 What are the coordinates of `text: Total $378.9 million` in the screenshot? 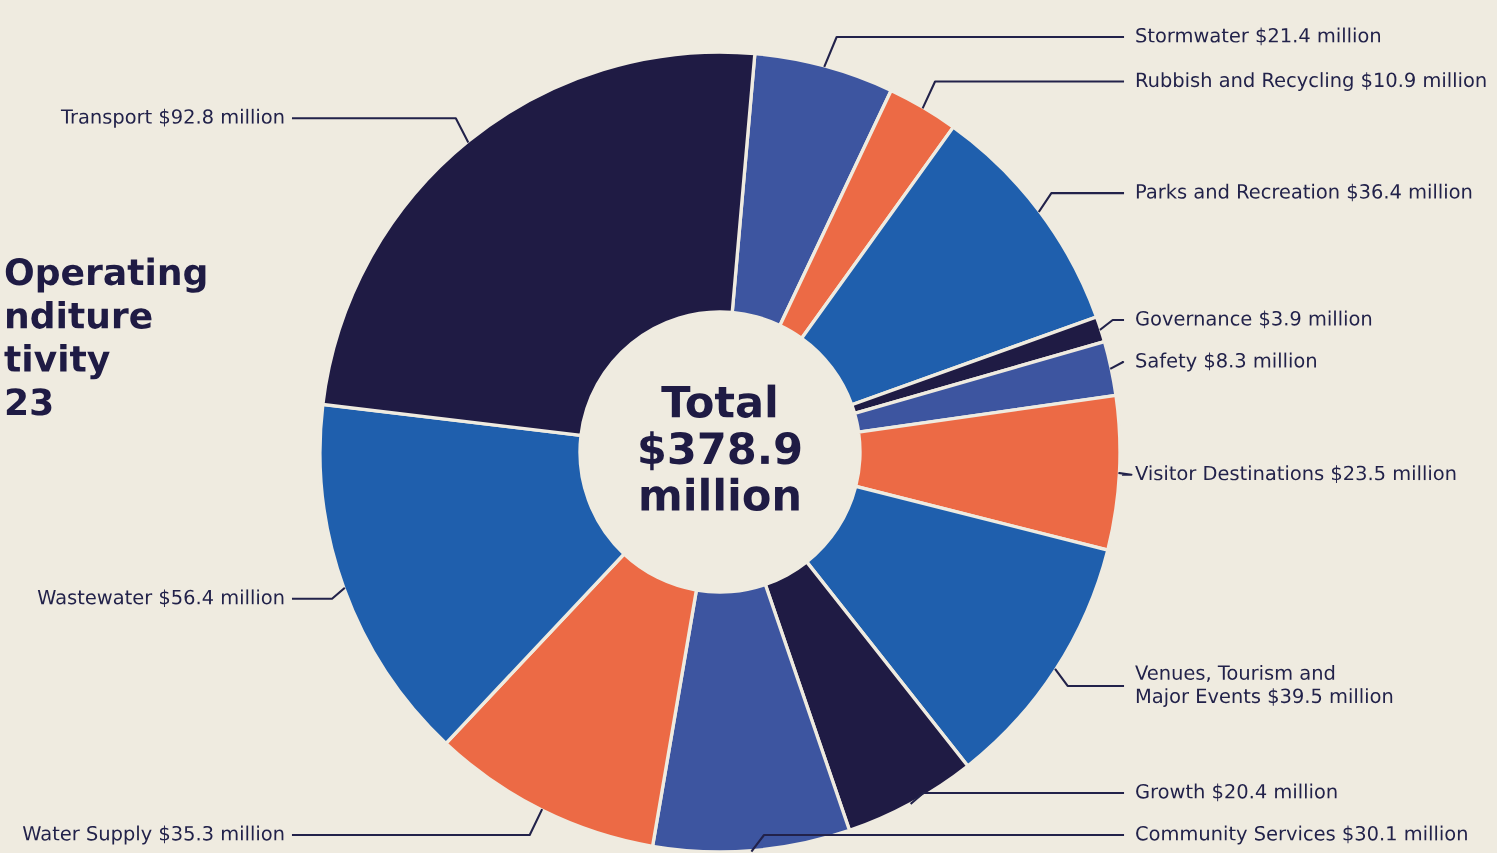 It's located at (720, 448).